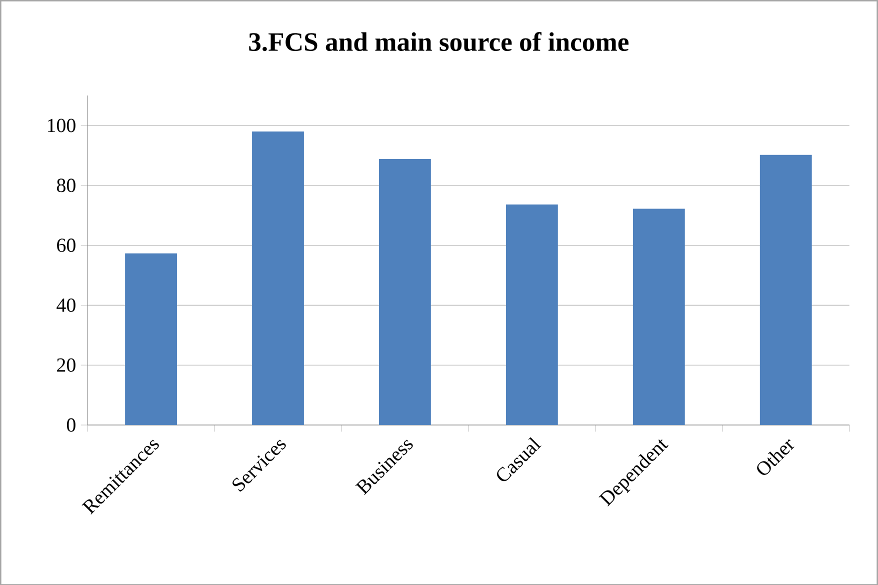 The height and width of the screenshot is (585, 878). Describe the element at coordinates (66, 185) in the screenshot. I see `y-tick-label: 80` at that location.